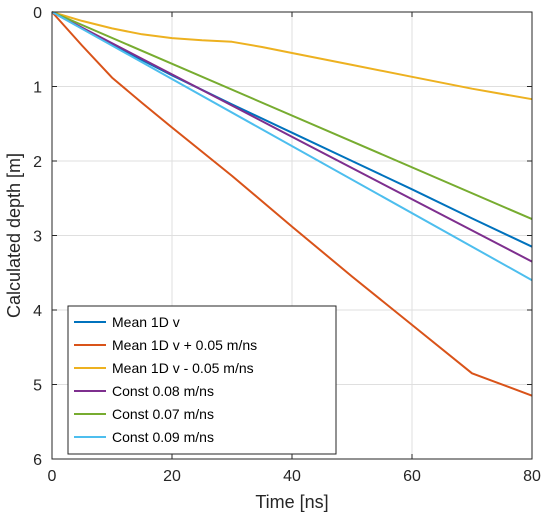  I want to click on x-tick-label: 40, so click(292, 476).